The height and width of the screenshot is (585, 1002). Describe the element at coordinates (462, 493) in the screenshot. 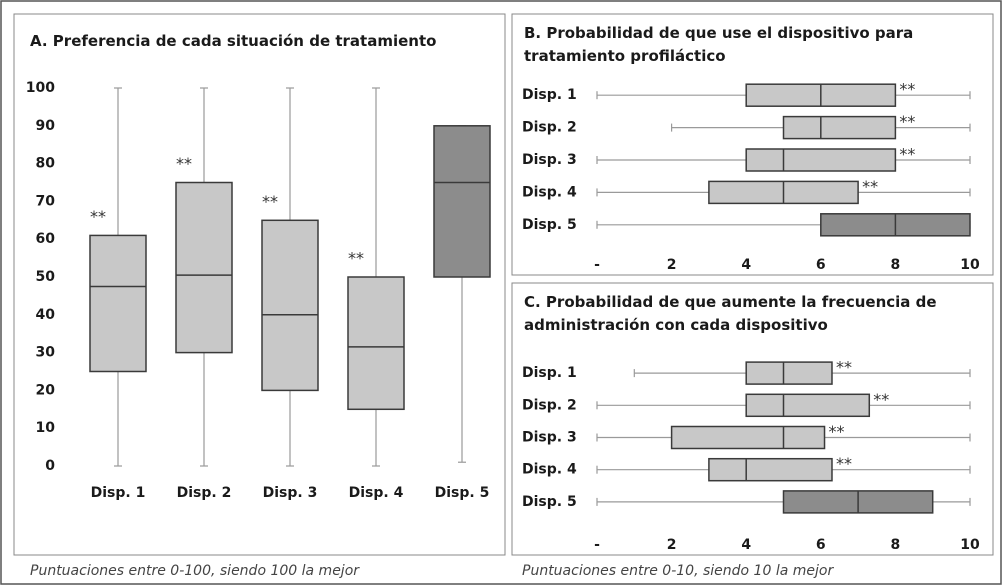

I see `x-tick-label: Disp. 5` at that location.